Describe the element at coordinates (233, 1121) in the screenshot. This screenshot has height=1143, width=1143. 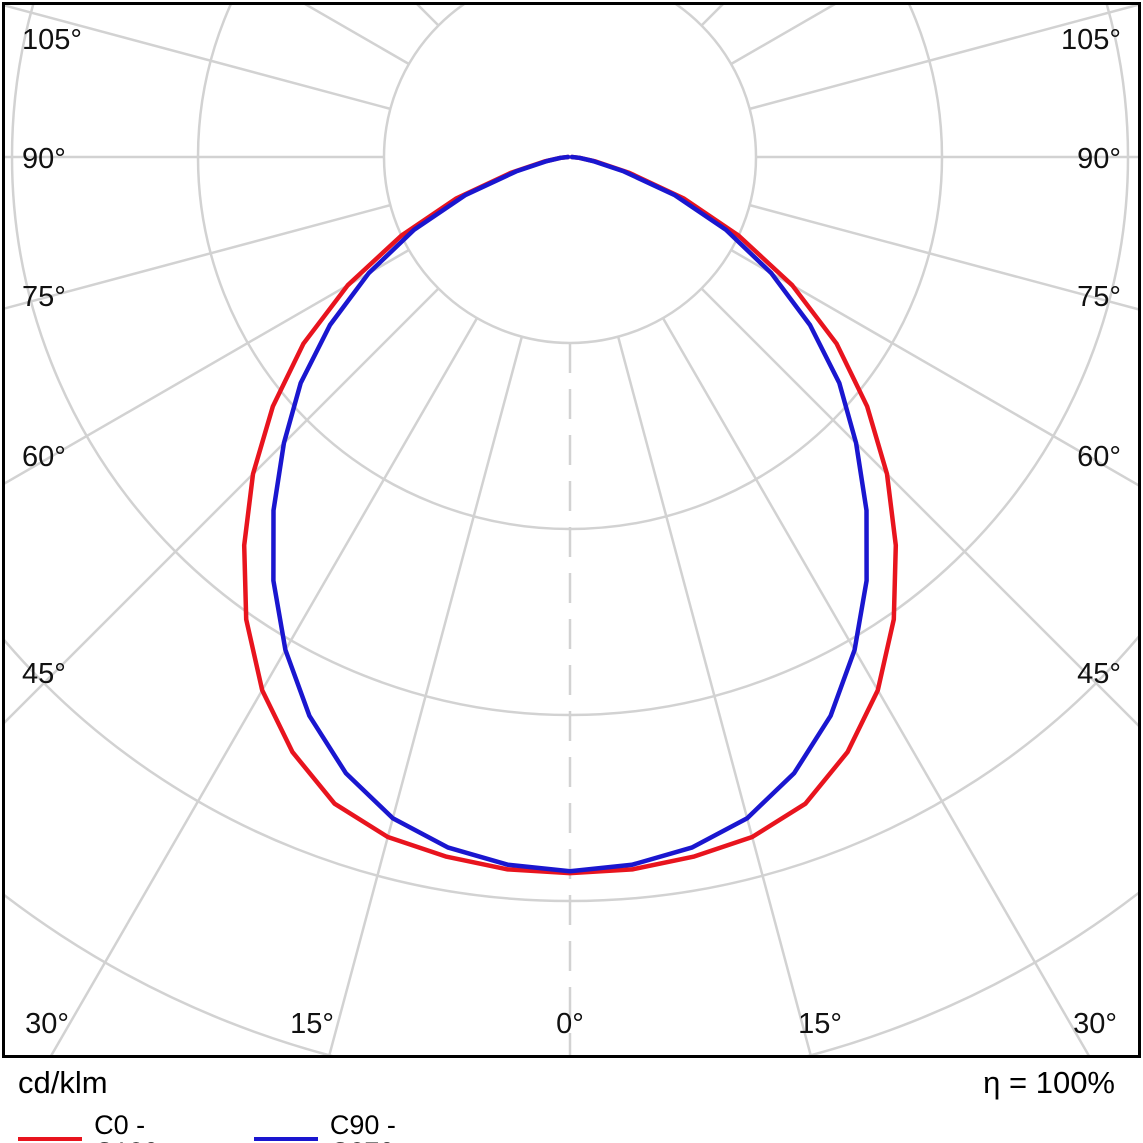
I see `legend: C0 - C180 C90 - C270` at that location.